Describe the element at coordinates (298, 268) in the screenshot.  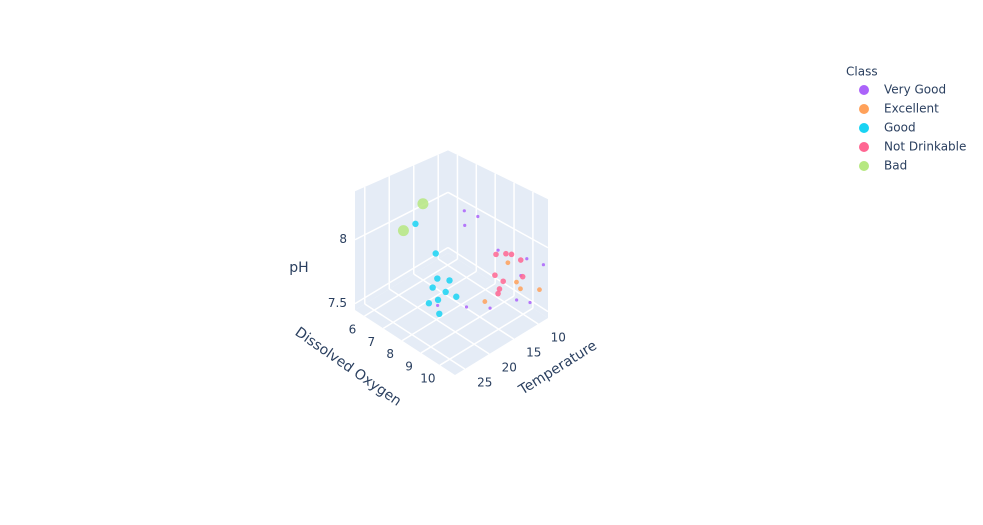
I see `z-axis-title: pH` at that location.